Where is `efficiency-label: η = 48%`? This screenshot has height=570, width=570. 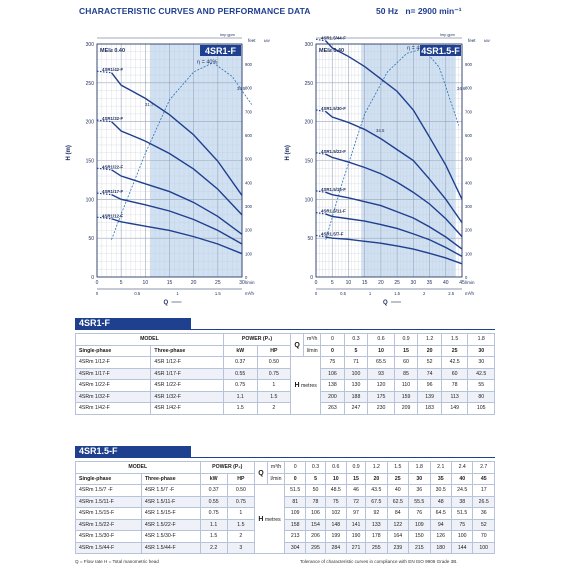 efficiency-label: η = 48% is located at coordinates (417, 49).